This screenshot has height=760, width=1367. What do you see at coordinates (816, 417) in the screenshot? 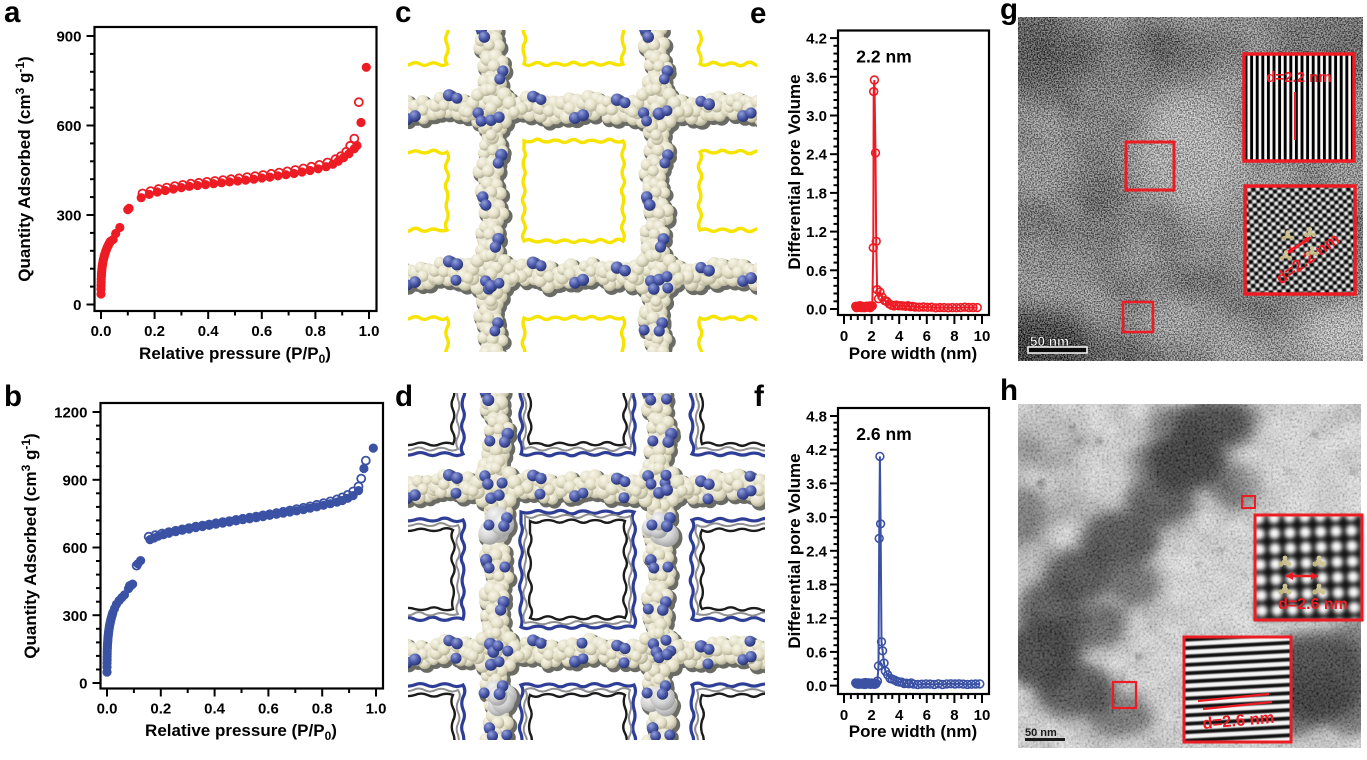
I see `svg-text: 4.8` at bounding box center [816, 417].